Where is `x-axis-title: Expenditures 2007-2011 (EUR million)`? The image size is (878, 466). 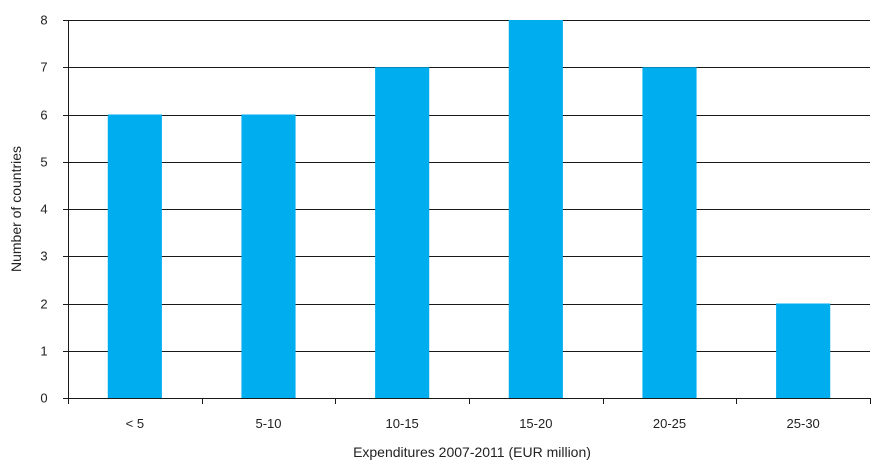 x-axis-title: Expenditures 2007-2011 (EUR million) is located at coordinates (472, 452).